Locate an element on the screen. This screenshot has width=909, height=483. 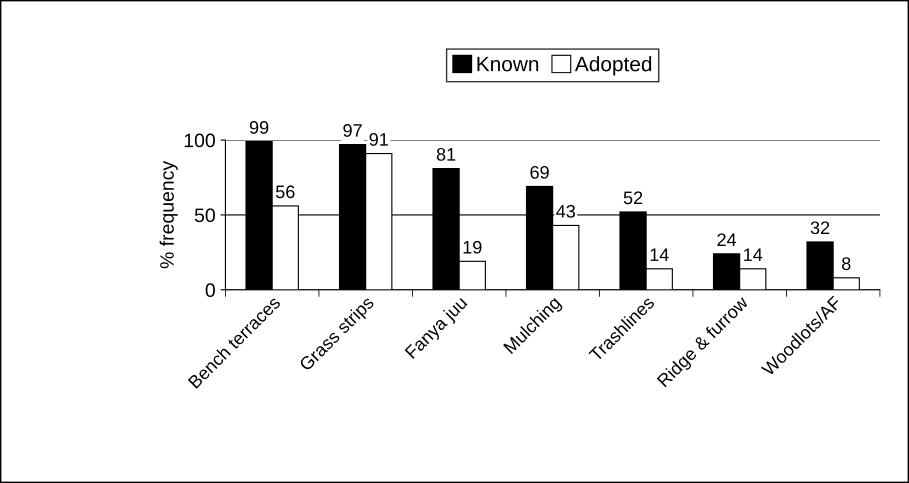
data-label: 52 is located at coordinates (633, 197).